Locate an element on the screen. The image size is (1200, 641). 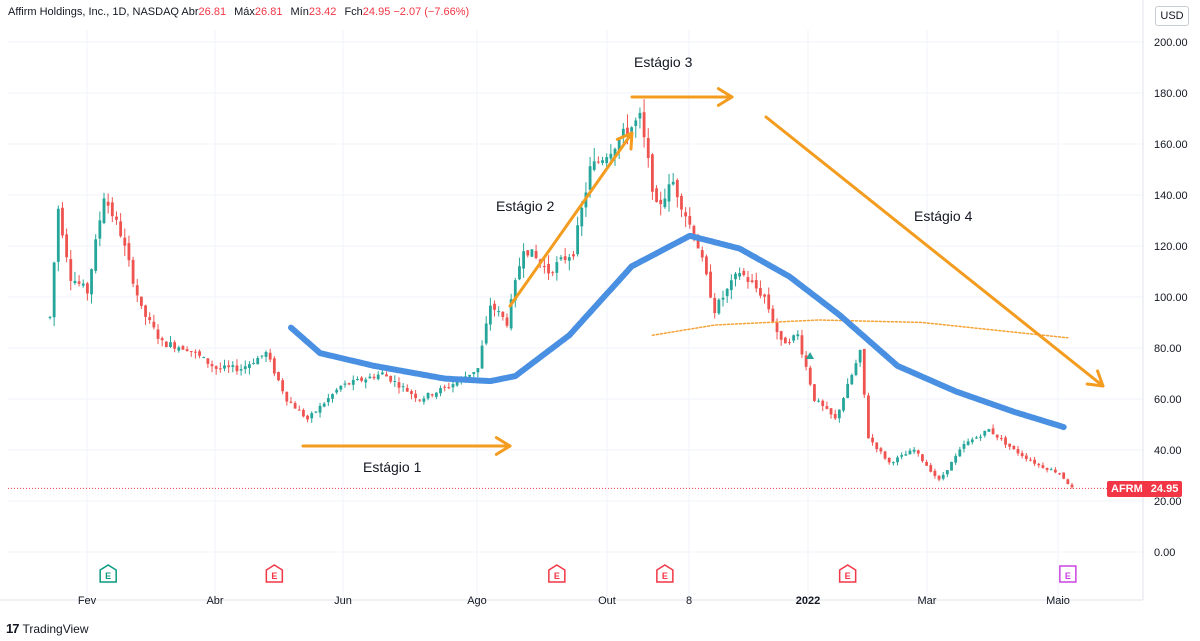
low-value: 23.42 is located at coordinates (322, 12).